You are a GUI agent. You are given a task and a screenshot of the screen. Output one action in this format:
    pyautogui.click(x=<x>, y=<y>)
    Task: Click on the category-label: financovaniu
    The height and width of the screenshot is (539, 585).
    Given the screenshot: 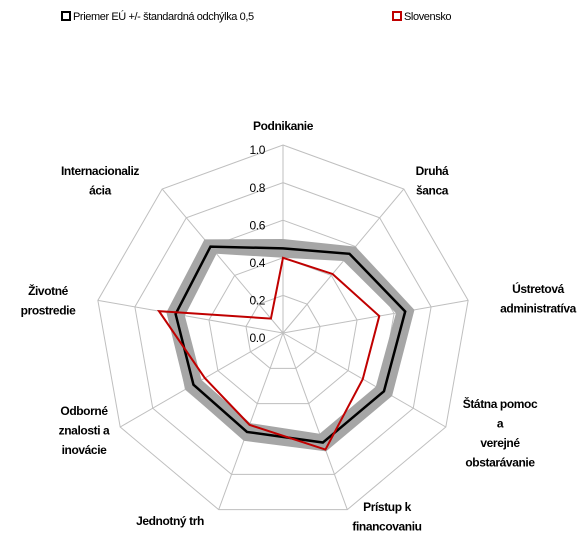 What is the action you would take?
    pyautogui.click(x=386, y=527)
    